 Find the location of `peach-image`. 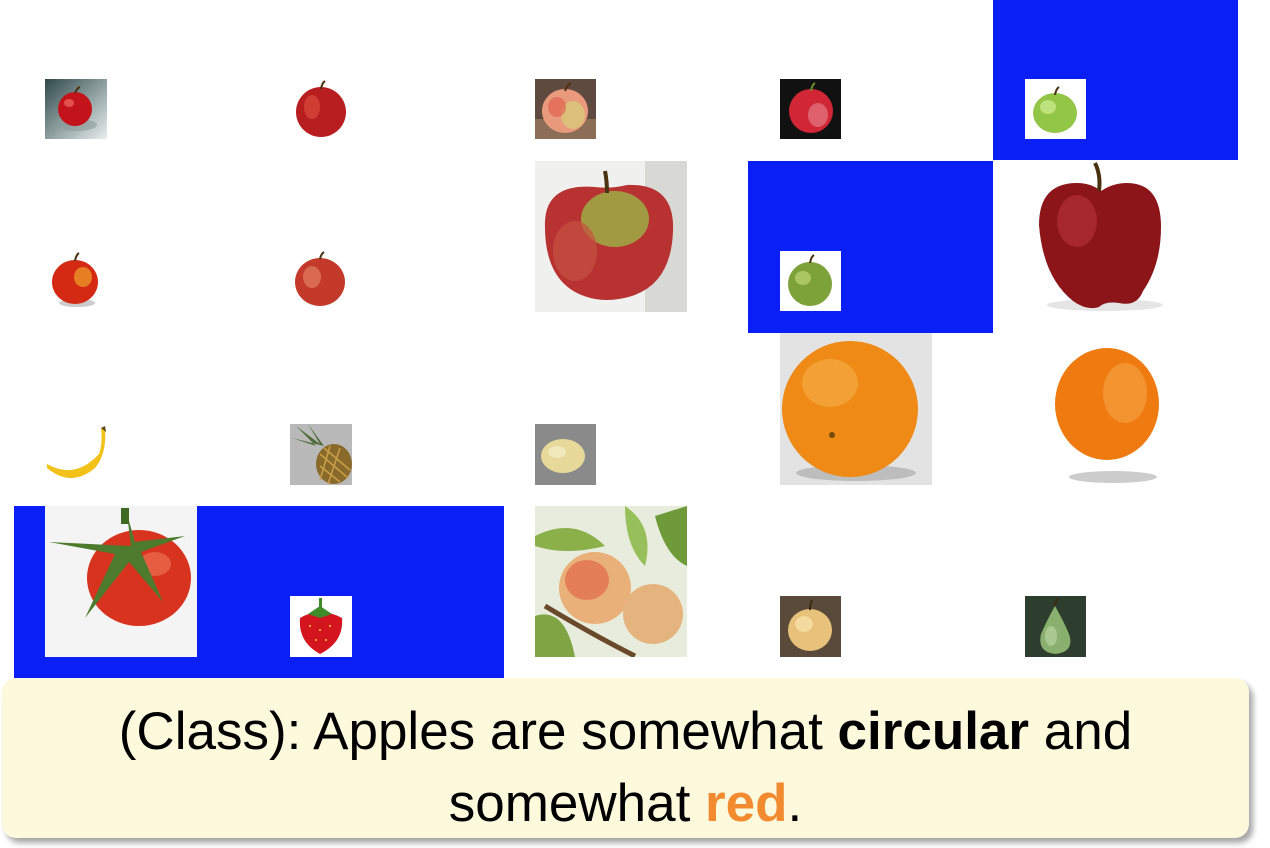

peach-image is located at coordinates (611, 581).